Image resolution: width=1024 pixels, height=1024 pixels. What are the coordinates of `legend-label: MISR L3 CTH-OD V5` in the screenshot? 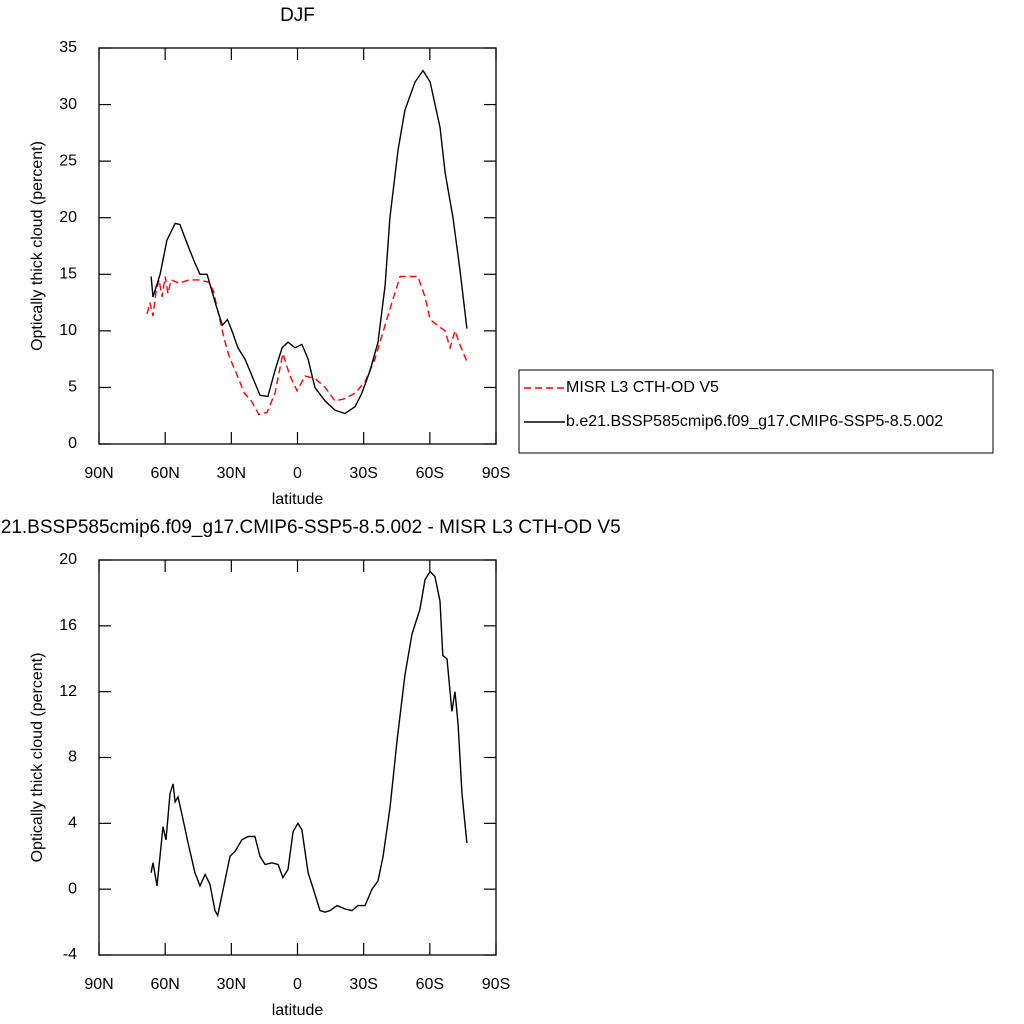 It's located at (642, 387).